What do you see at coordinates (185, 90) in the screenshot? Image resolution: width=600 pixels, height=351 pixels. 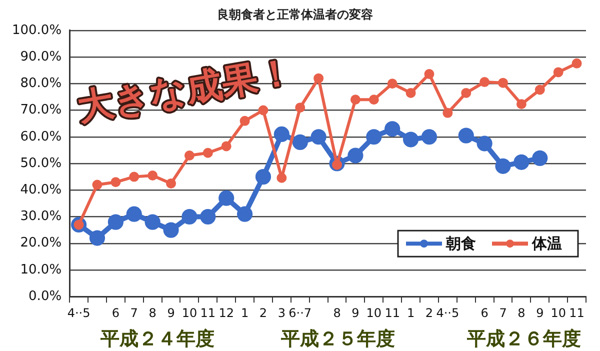 I see `annotation: 大きな成果！` at bounding box center [185, 90].